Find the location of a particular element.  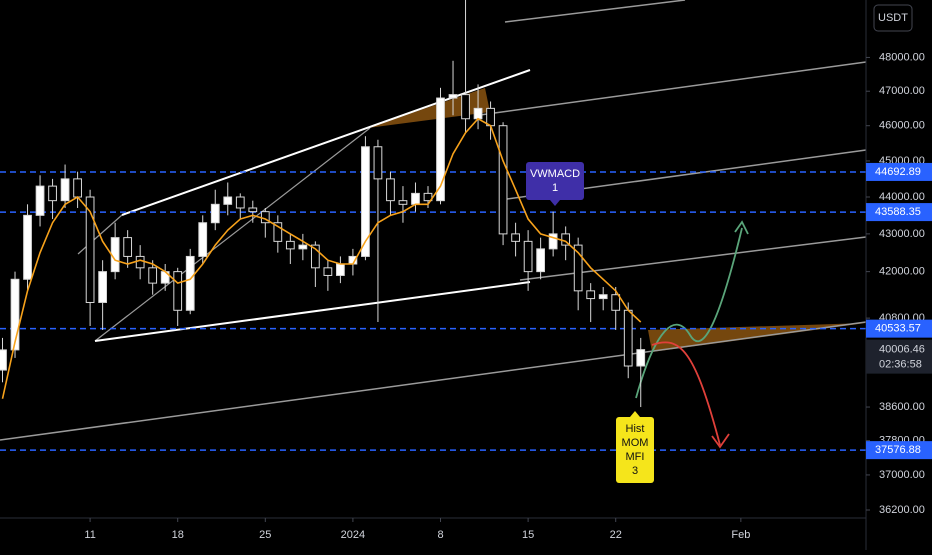

x-tick-label: 22 is located at coordinates (616, 535).